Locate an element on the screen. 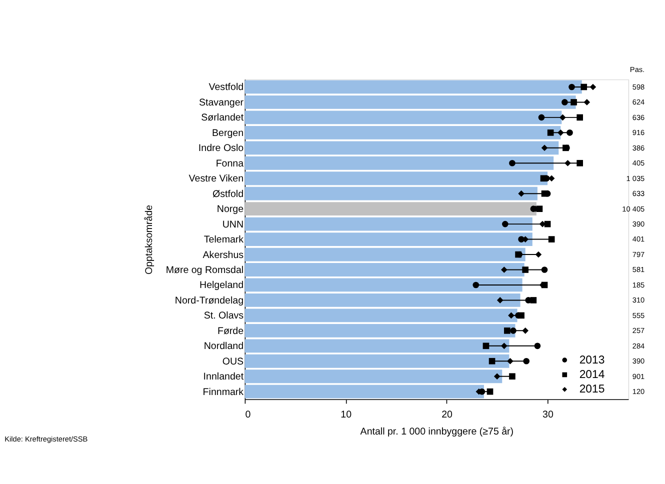 This screenshot has height=484, width=665. text: 555 is located at coordinates (638, 315).